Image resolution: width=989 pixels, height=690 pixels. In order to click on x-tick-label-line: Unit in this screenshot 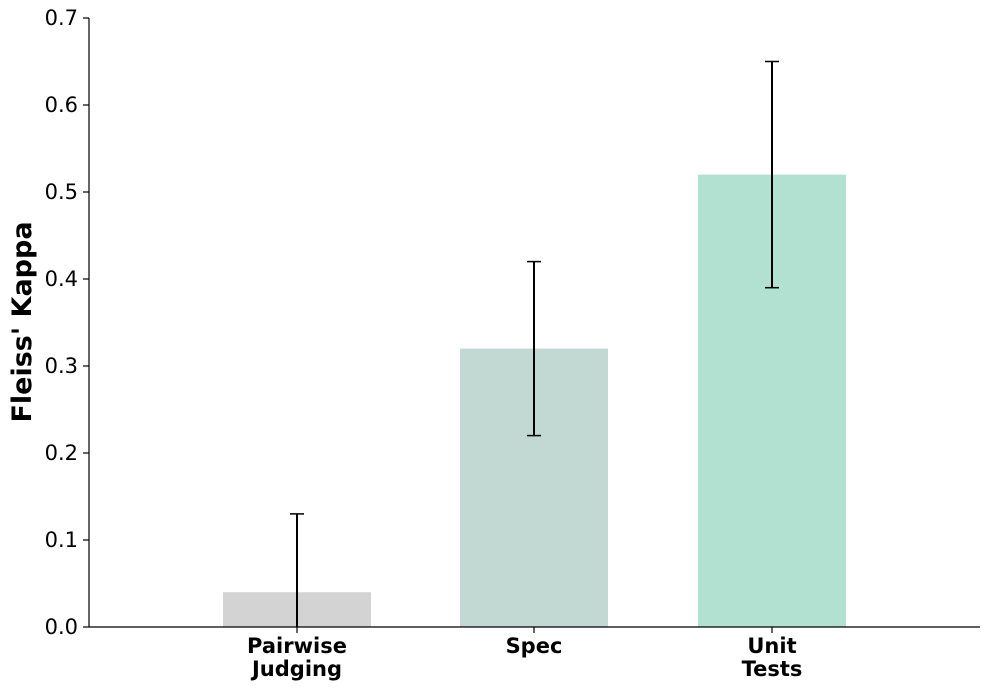, I will do `click(771, 646)`.